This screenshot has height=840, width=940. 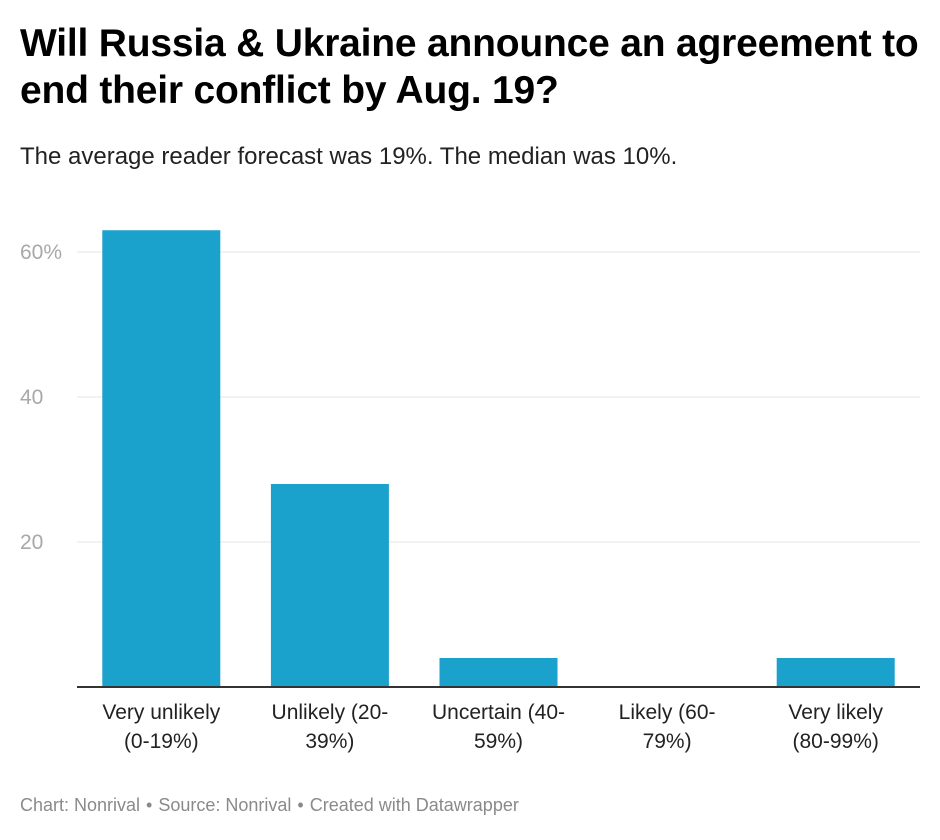 What do you see at coordinates (835, 727) in the screenshot?
I see `x-category-label: Very likely (80-99%)` at bounding box center [835, 727].